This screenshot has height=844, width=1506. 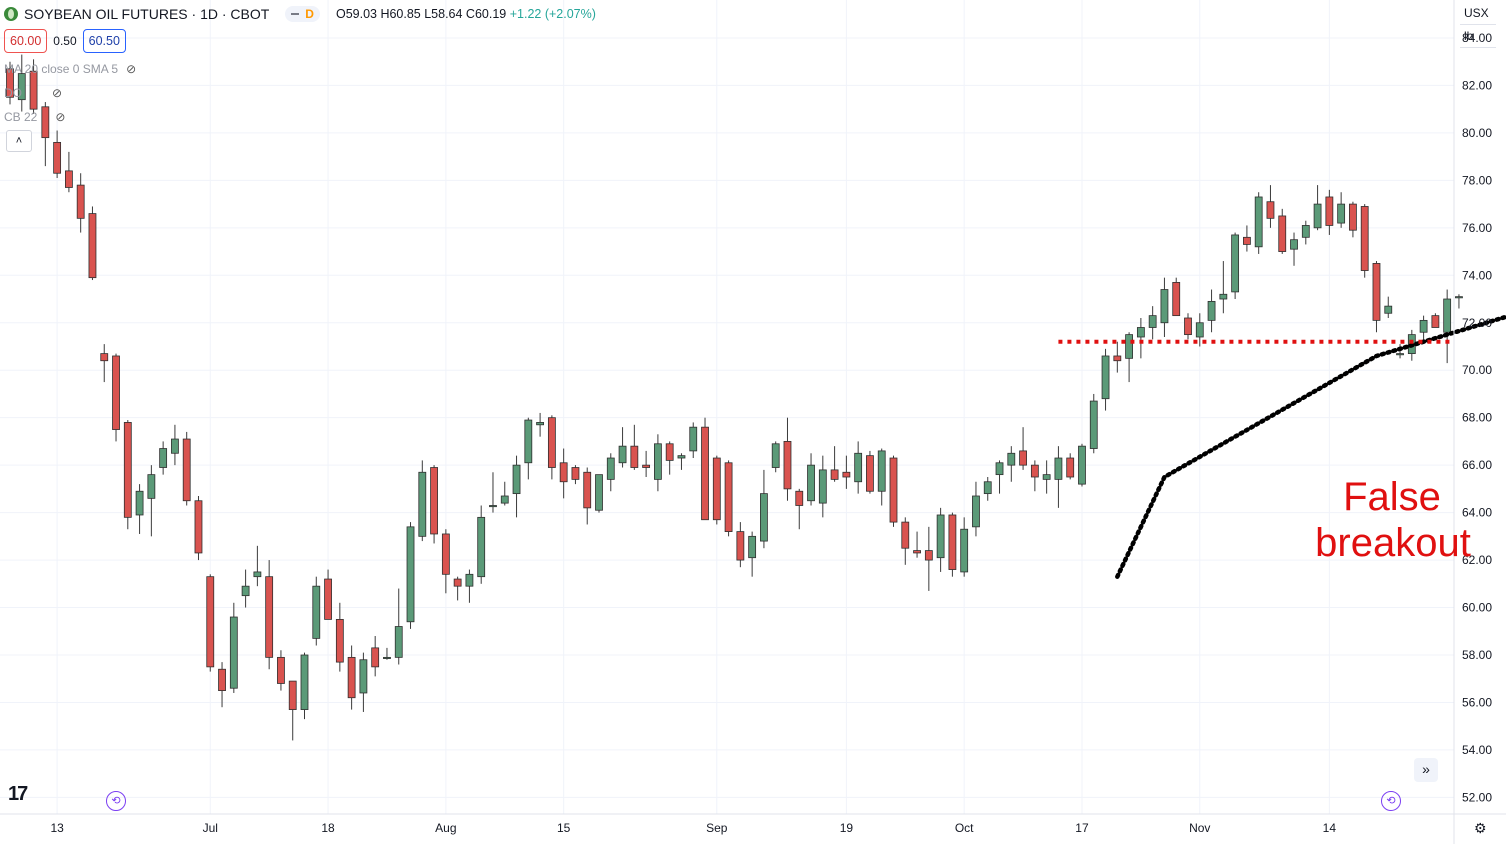 What do you see at coordinates (1478, 13) in the screenshot?
I see `currency-selector: USX` at bounding box center [1478, 13].